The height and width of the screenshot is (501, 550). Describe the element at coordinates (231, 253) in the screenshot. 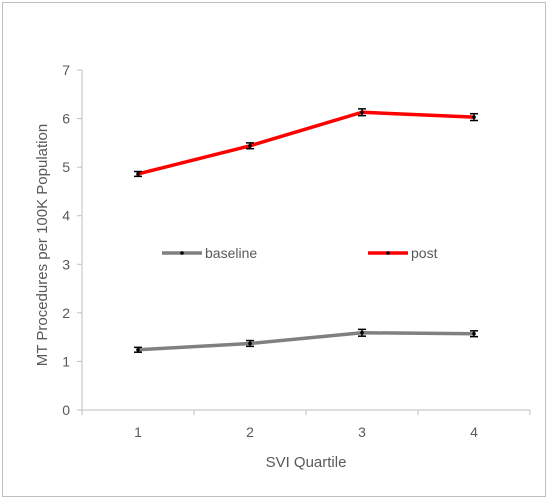

I see `legend-label: baseline` at that location.